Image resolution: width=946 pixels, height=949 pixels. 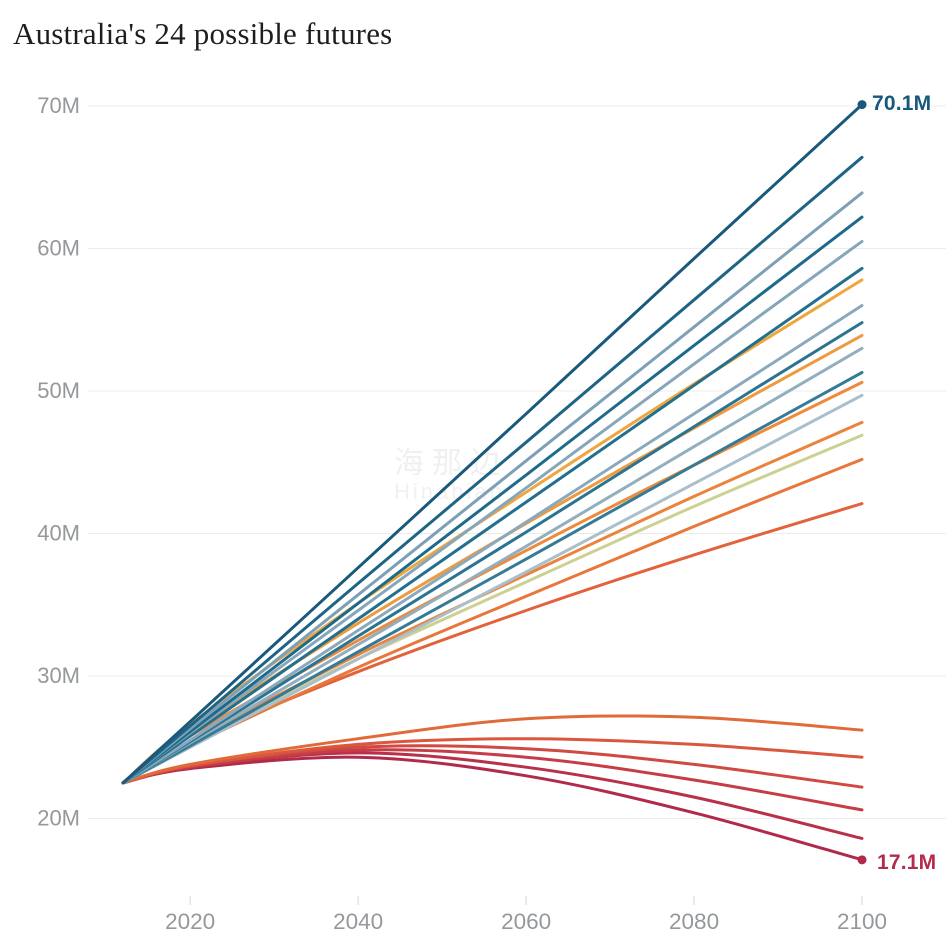 I want to click on top-end-label: 70.1M, so click(x=902, y=103).